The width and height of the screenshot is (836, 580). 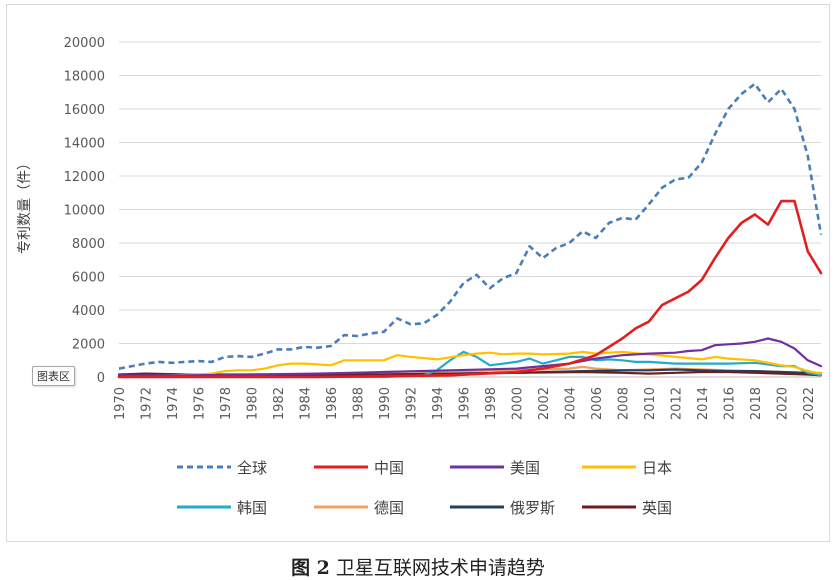 I want to click on y-tick-label: 0, so click(x=101, y=378).